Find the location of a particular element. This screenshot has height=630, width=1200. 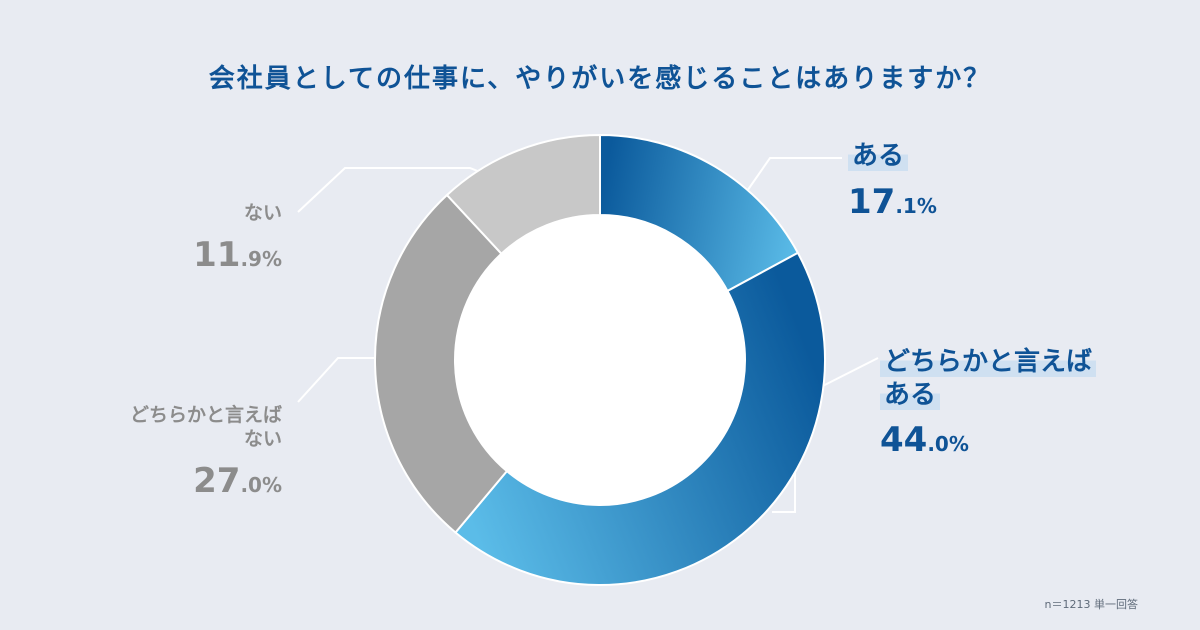

label-dochiraka-nai-value: 27.0% is located at coordinates (237, 480).